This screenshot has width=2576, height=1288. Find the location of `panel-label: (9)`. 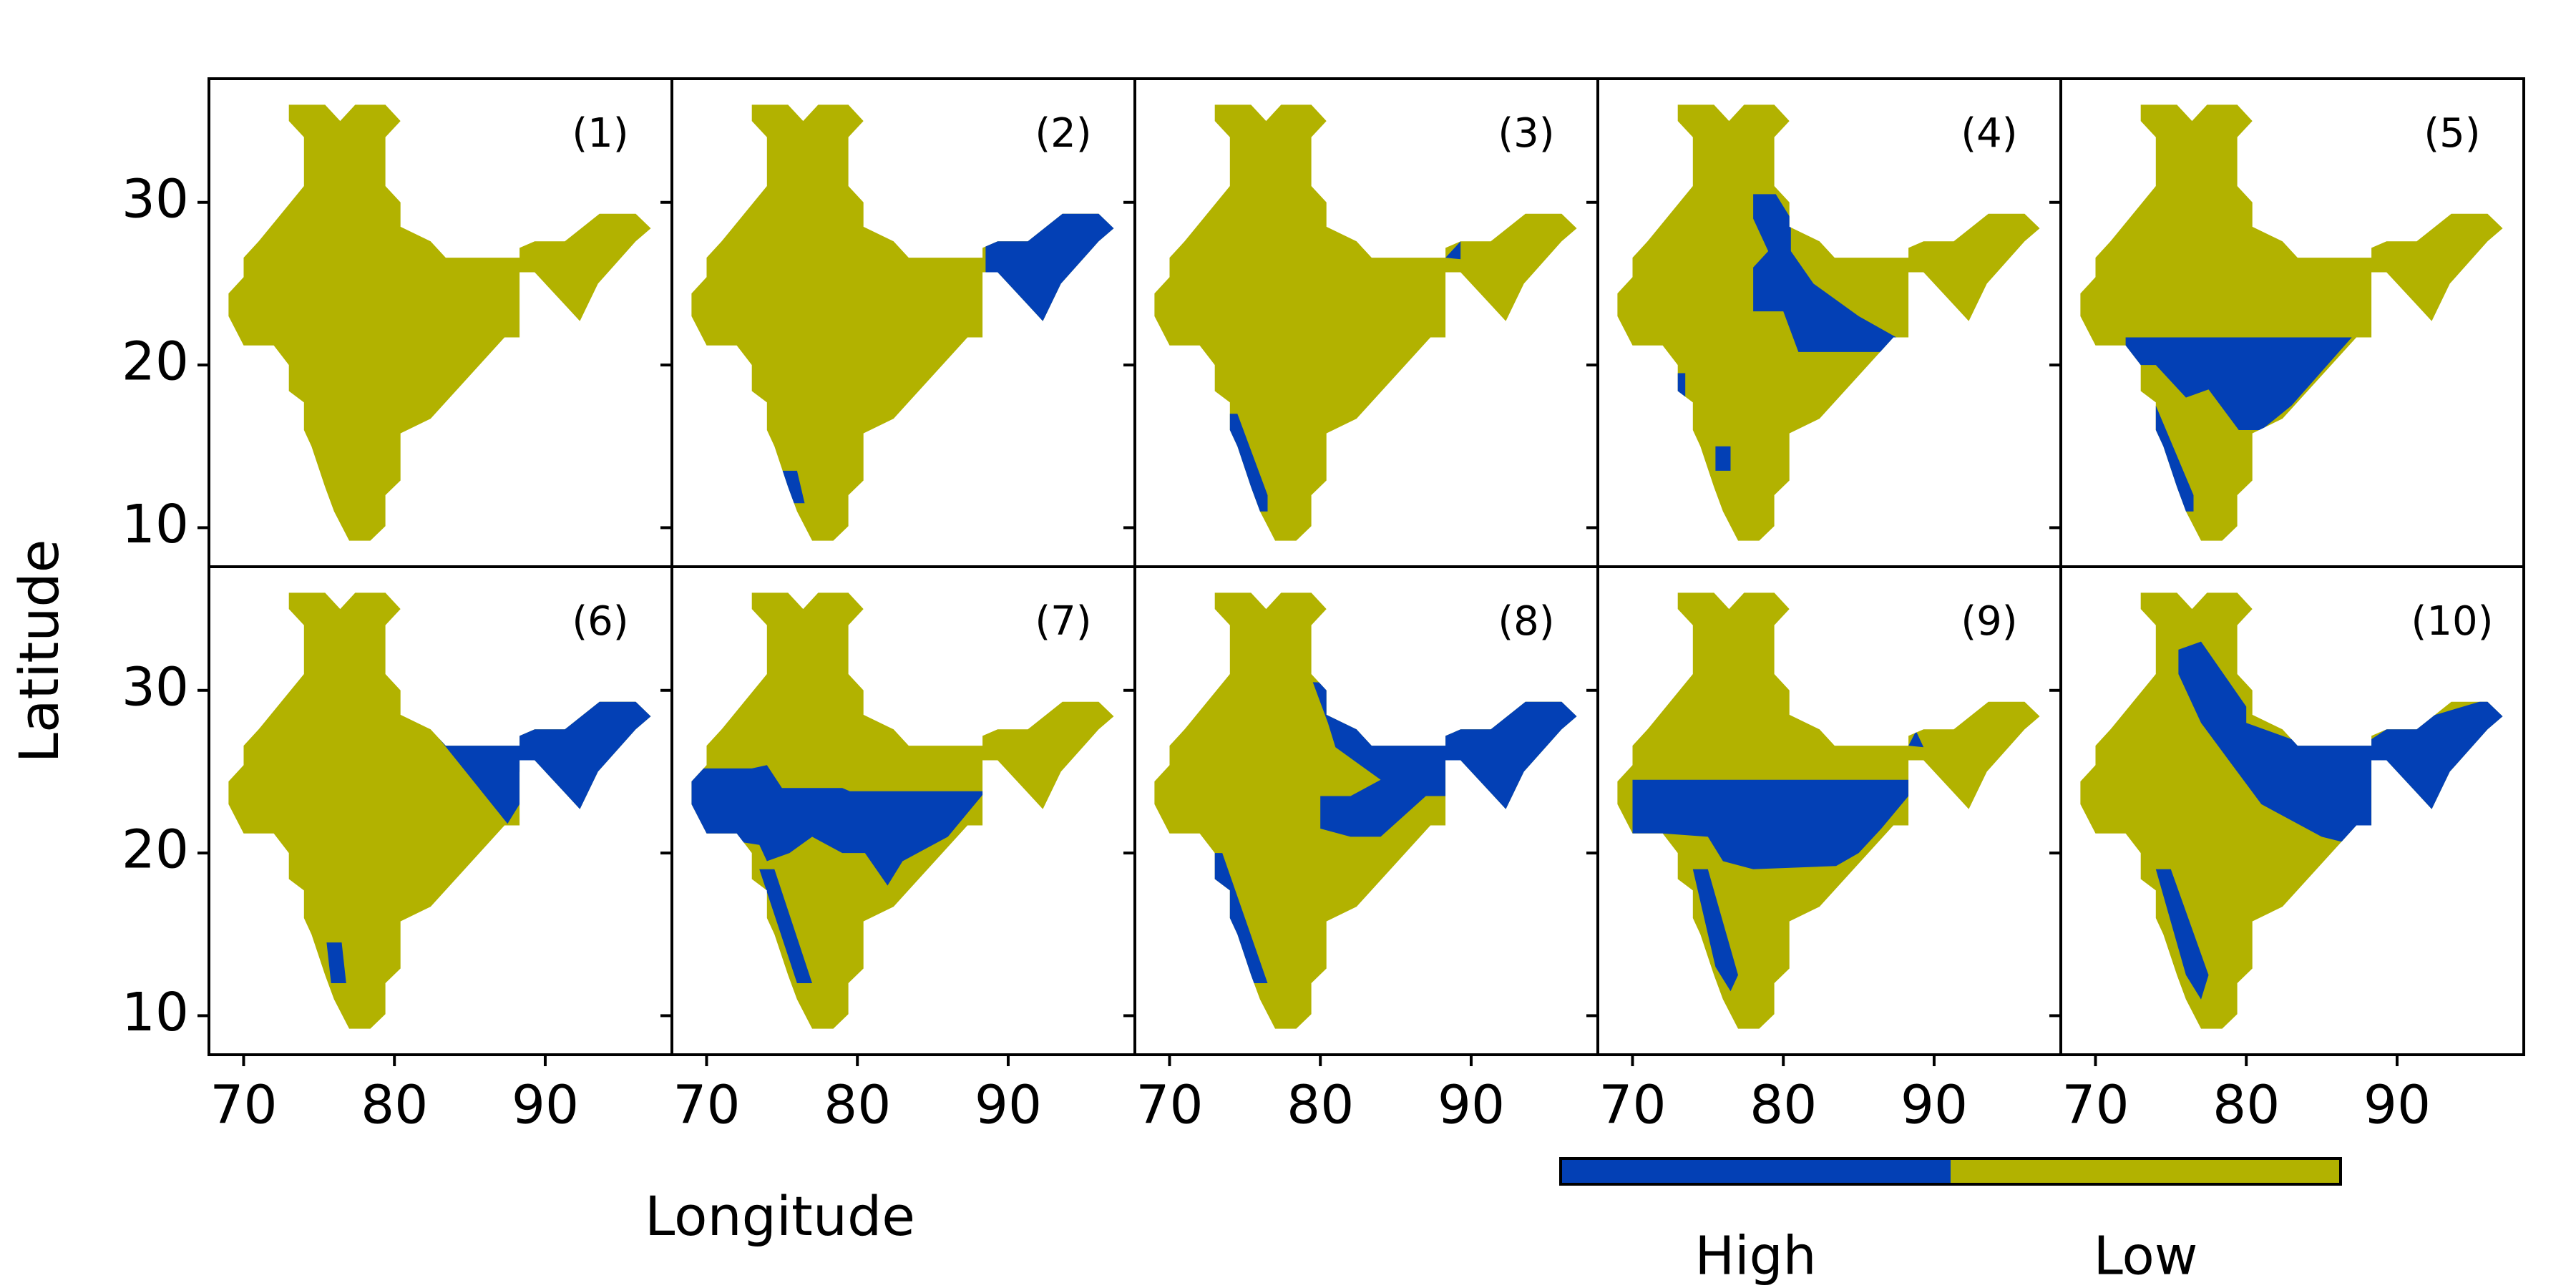

panel-label: (9) is located at coordinates (1989, 621).